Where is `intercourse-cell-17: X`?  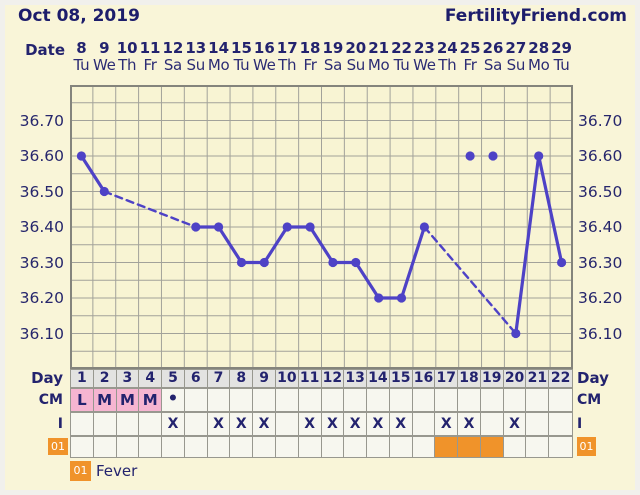 intercourse-cell-17: X is located at coordinates (447, 424).